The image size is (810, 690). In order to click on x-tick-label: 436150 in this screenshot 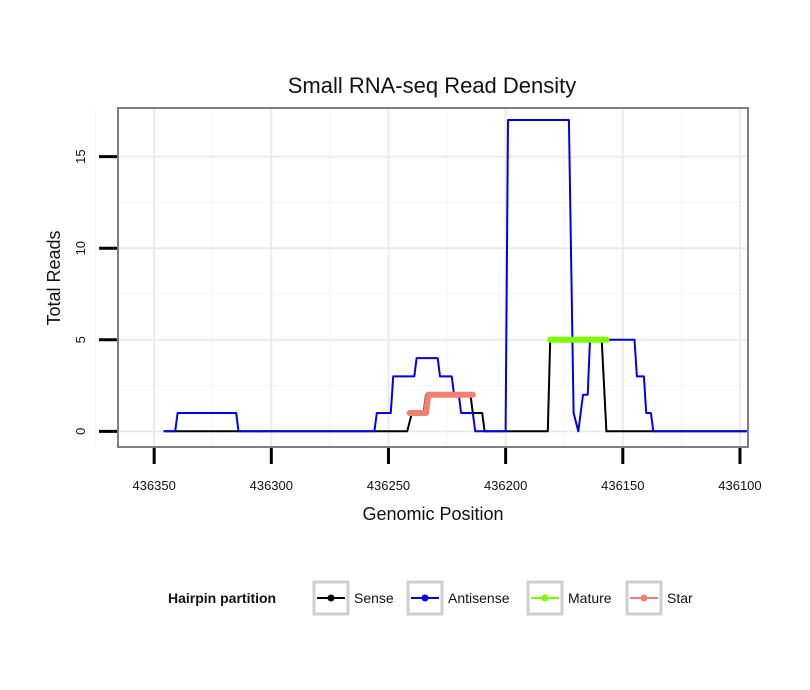, I will do `click(622, 485)`.